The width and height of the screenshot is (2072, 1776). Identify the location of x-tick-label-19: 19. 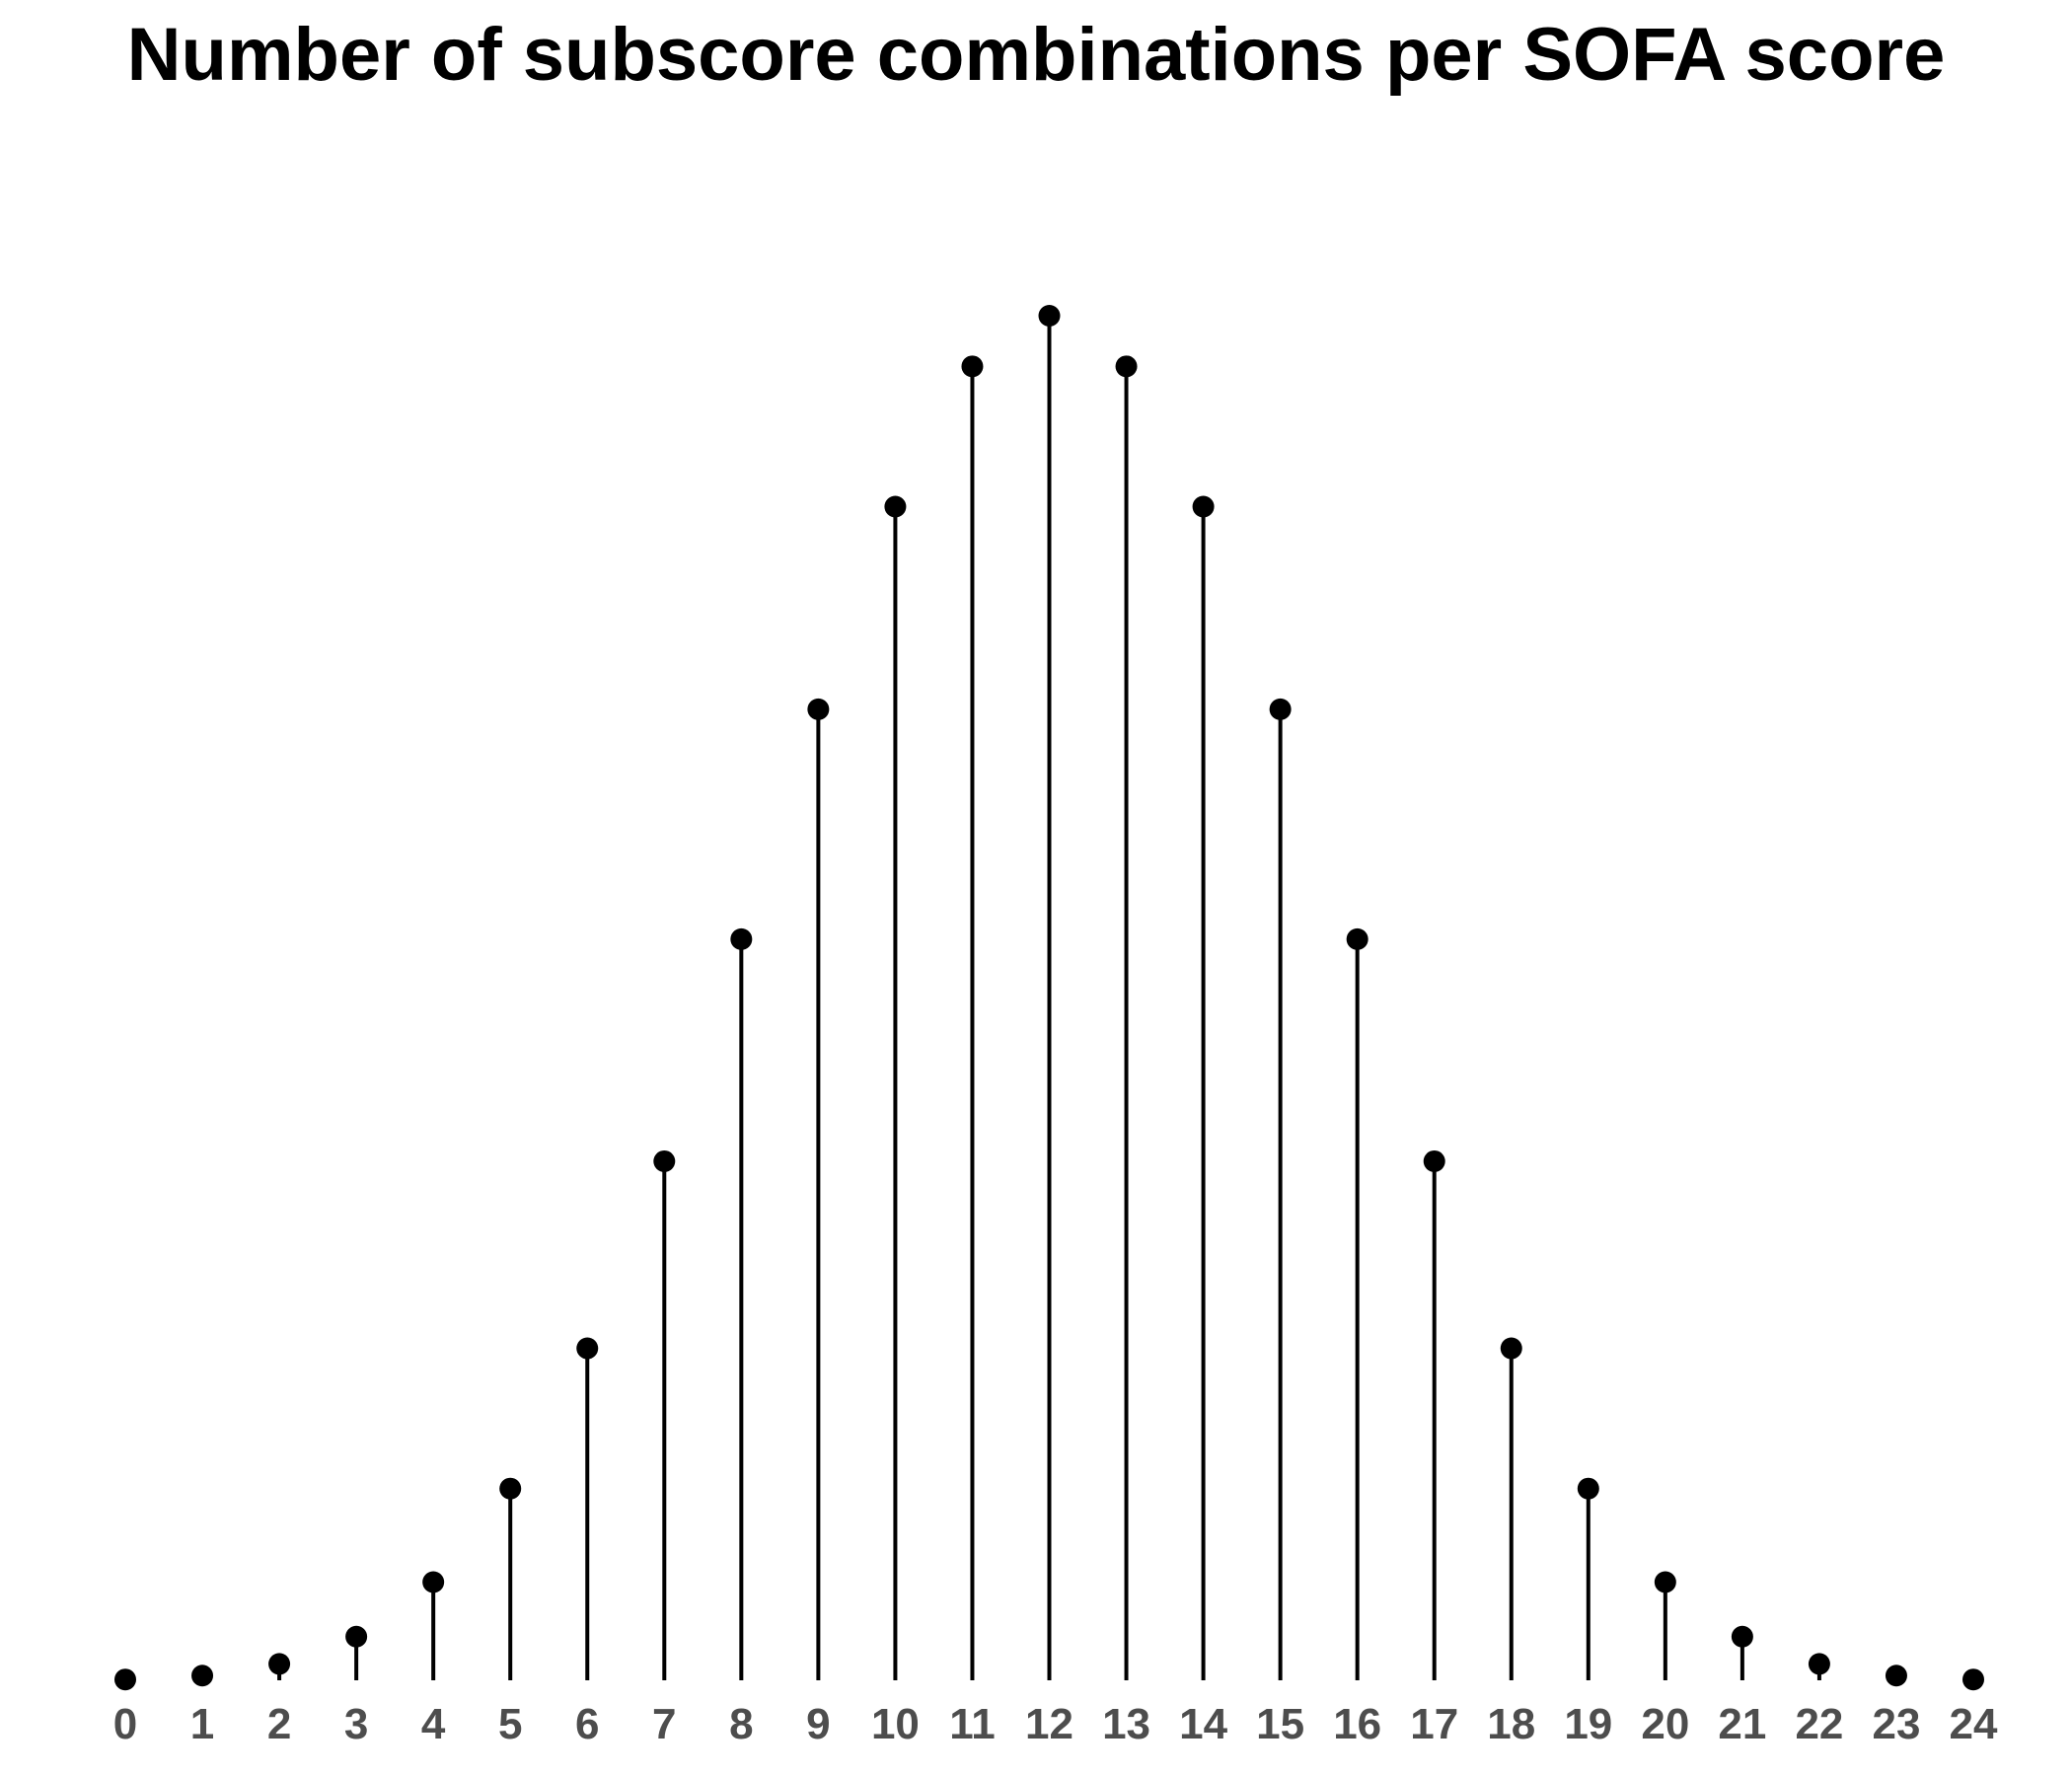
(1588, 1724).